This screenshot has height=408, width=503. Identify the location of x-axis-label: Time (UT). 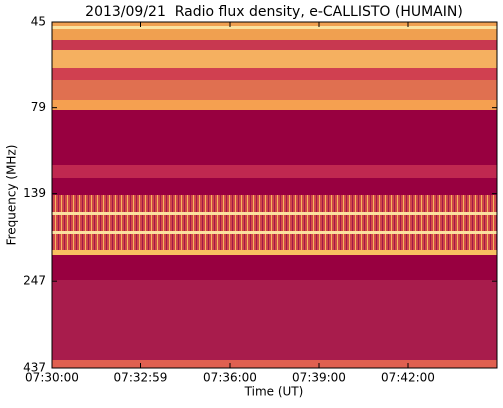
(274, 392).